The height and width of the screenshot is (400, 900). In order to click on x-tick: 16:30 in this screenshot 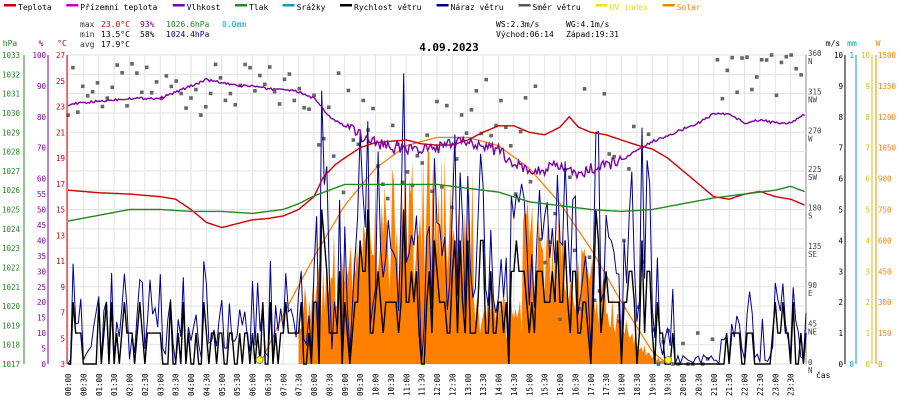, I will do `click(575, 384)`.